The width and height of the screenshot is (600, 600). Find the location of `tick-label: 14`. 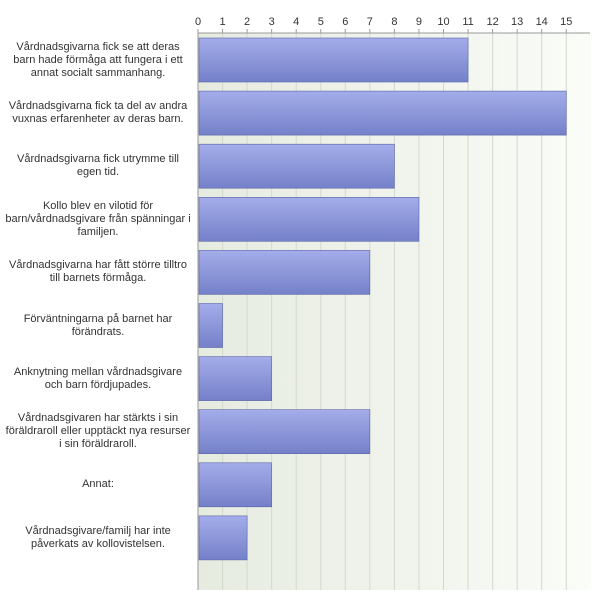

tick-label: 14 is located at coordinates (542, 22).